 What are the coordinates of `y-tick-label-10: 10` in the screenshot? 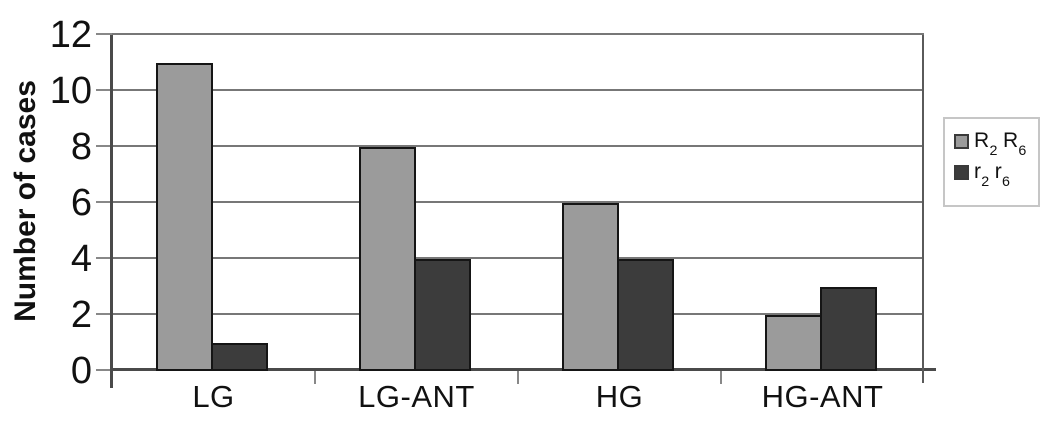 It's located at (70, 91).